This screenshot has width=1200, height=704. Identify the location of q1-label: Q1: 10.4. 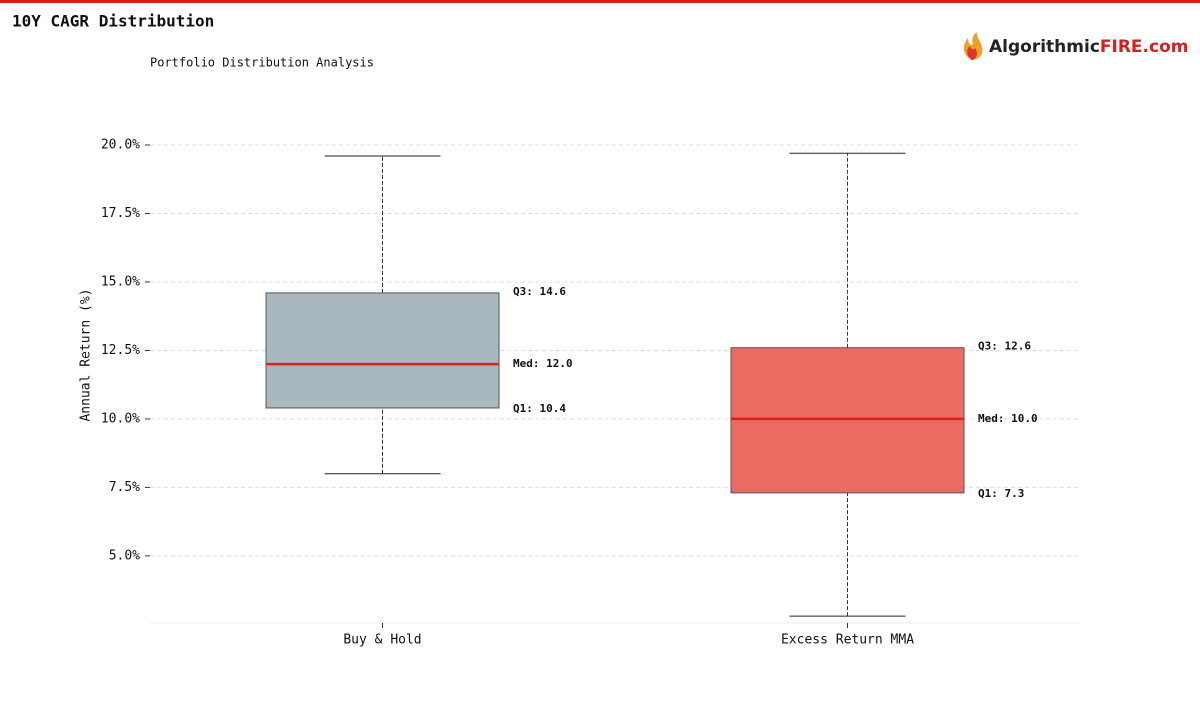
(539, 408).